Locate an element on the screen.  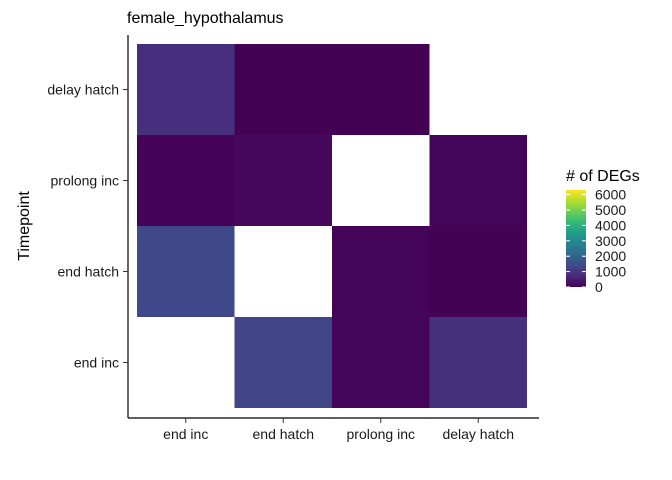
legend-tick-label: 0 is located at coordinates (599, 287).